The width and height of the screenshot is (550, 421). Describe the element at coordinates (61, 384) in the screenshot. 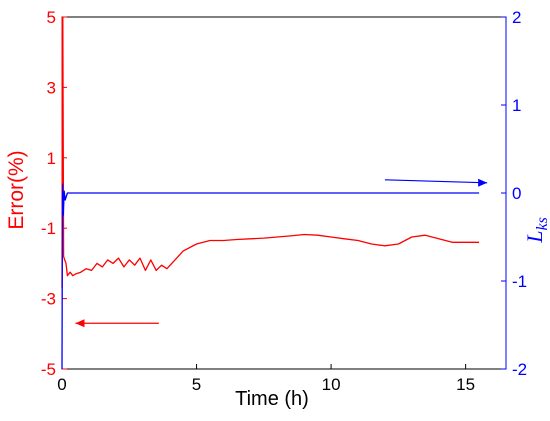

I see `x-tick-label: 0` at that location.